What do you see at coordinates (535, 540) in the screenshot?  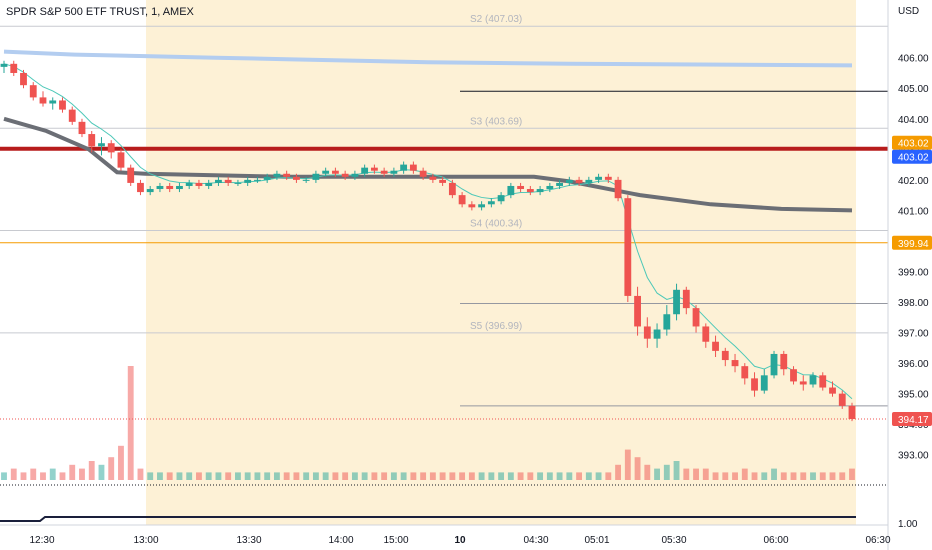 I see `time-tick-label: 04:30` at bounding box center [535, 540].